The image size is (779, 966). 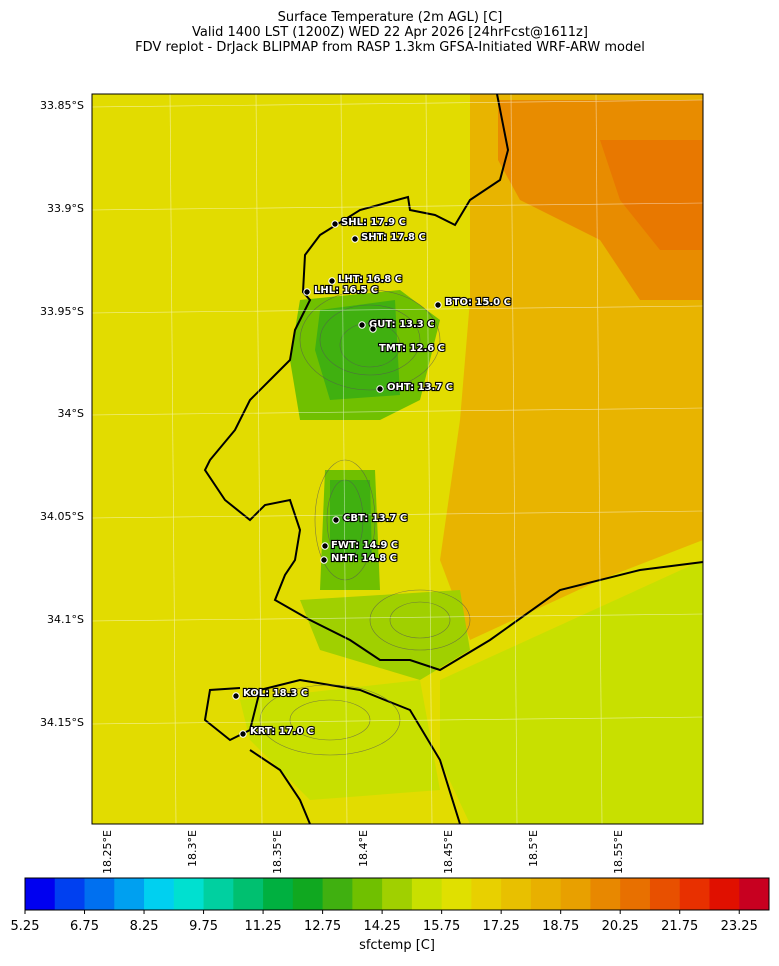 I want to click on lon-label: 18.25°E, so click(x=107, y=852).